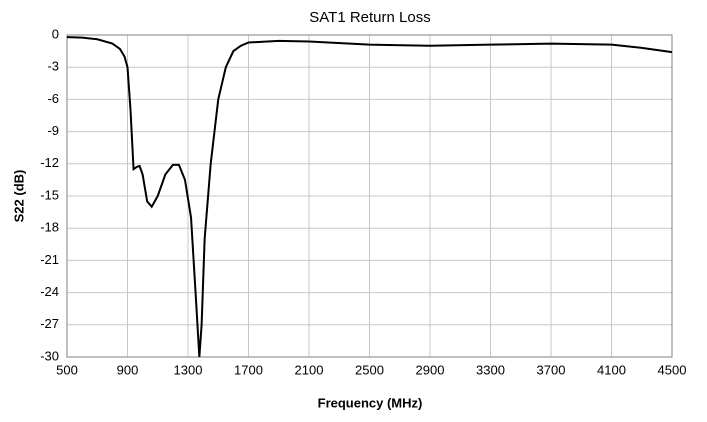 The image size is (707, 422). I want to click on chart-title: SAT1 Return Loss, so click(369, 17).